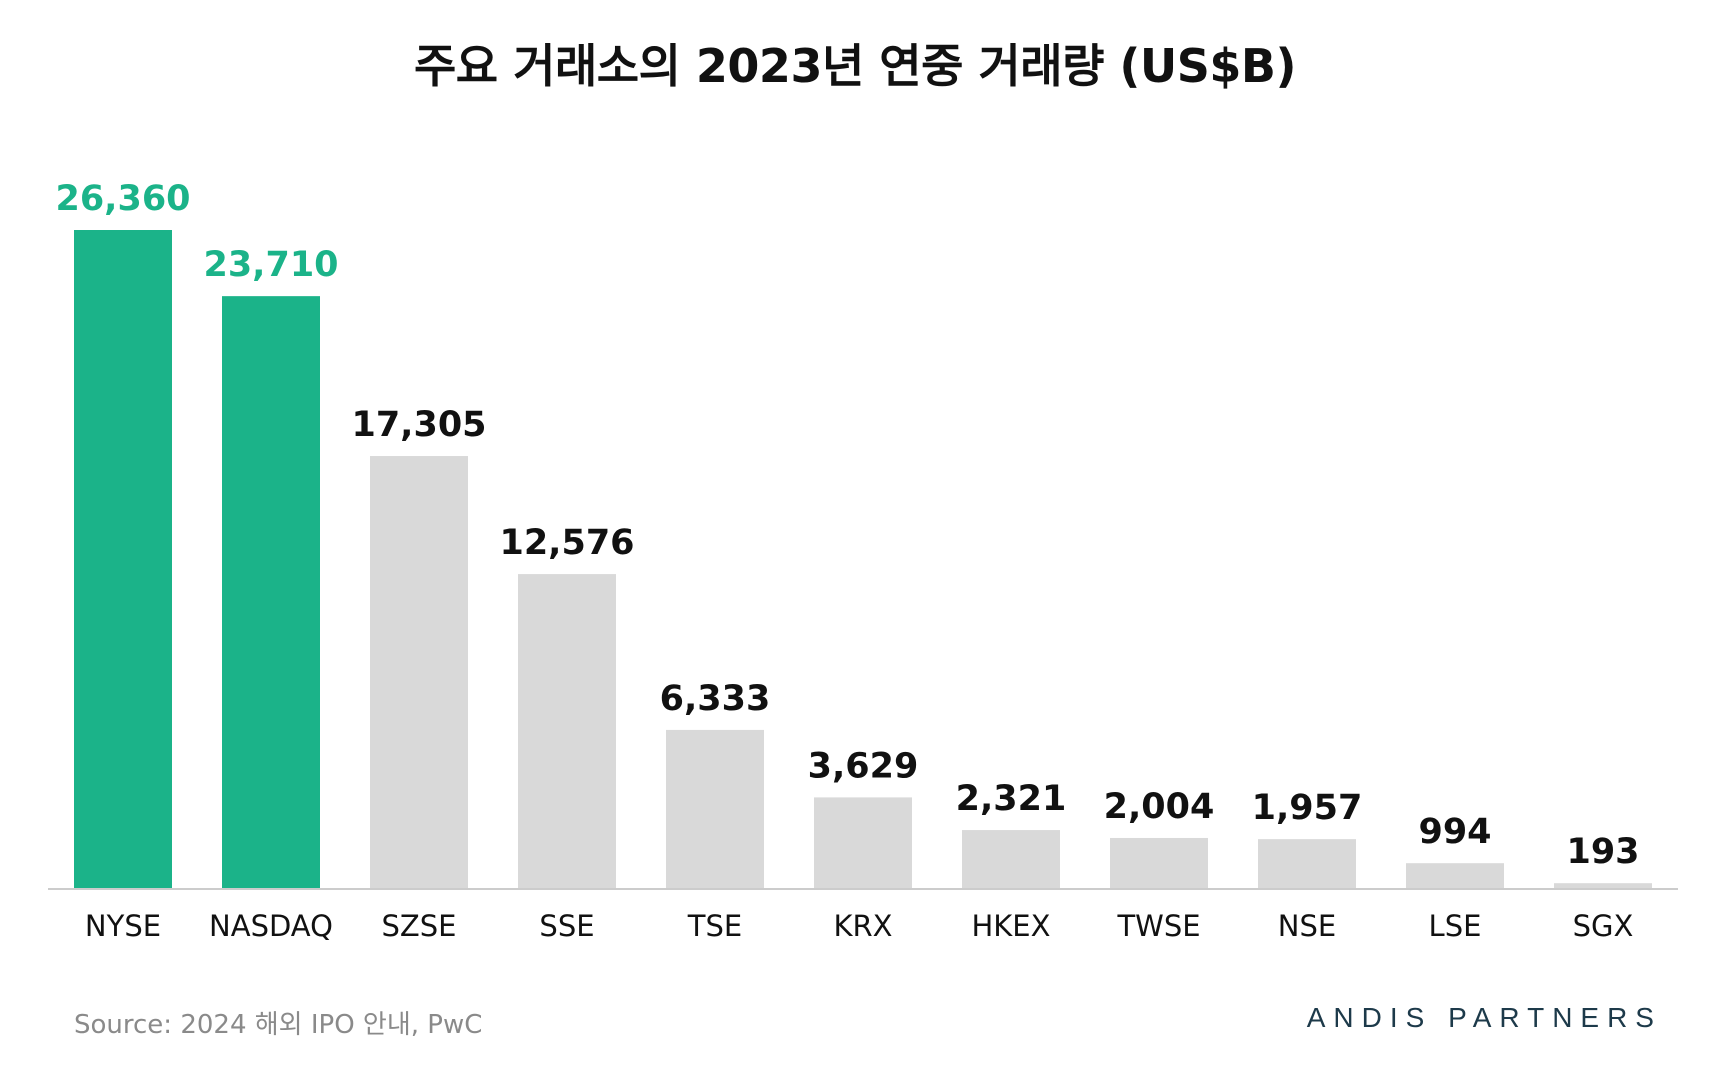 Image resolution: width=1710 pixels, height=1076 pixels. Describe the element at coordinates (715, 699) in the screenshot. I see `value-label-tse: 6,333` at that location.